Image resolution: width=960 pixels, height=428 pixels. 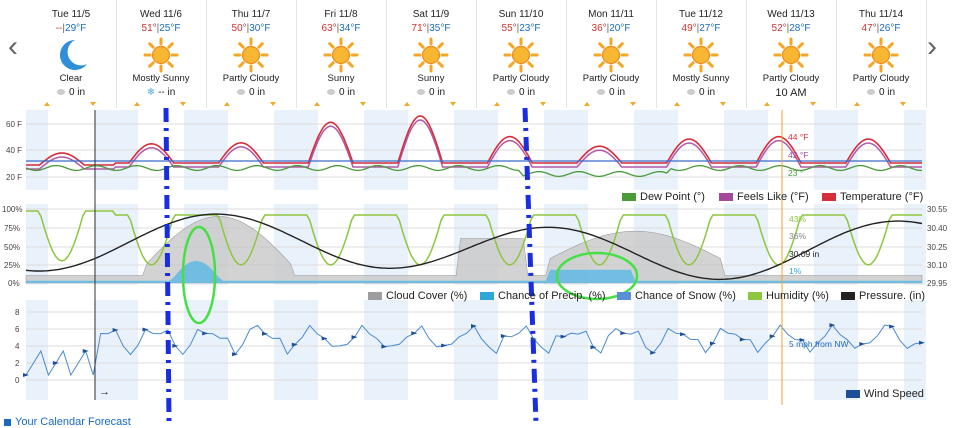 What do you see at coordinates (167, 265) in the screenshot?
I see `annotation-dash-line` at bounding box center [167, 265].